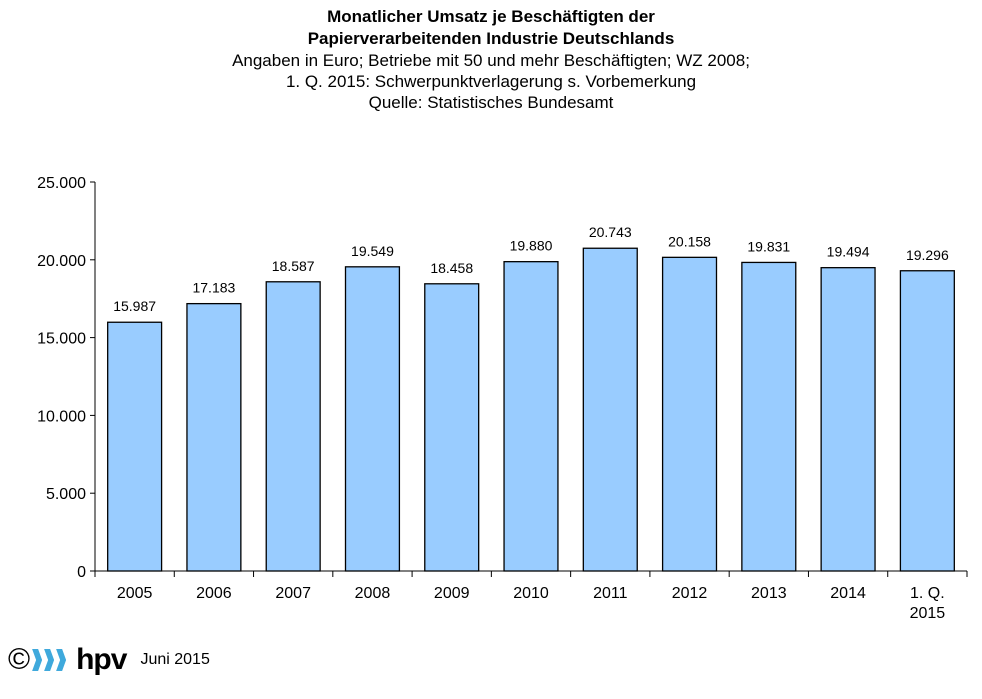 This screenshot has width=982, height=699. I want to click on data-label: 18.587, so click(293, 266).